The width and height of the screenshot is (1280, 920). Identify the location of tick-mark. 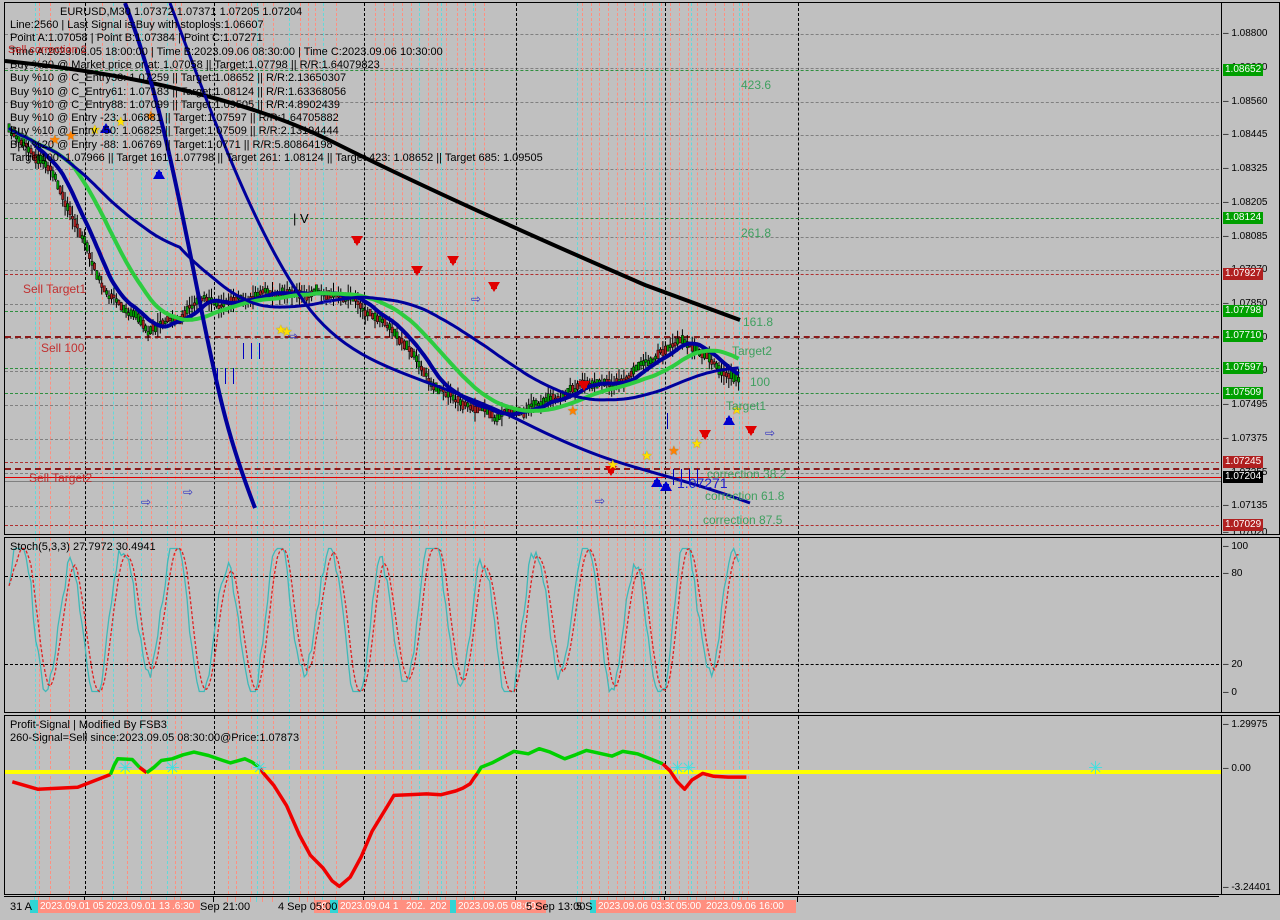
(225, 376).